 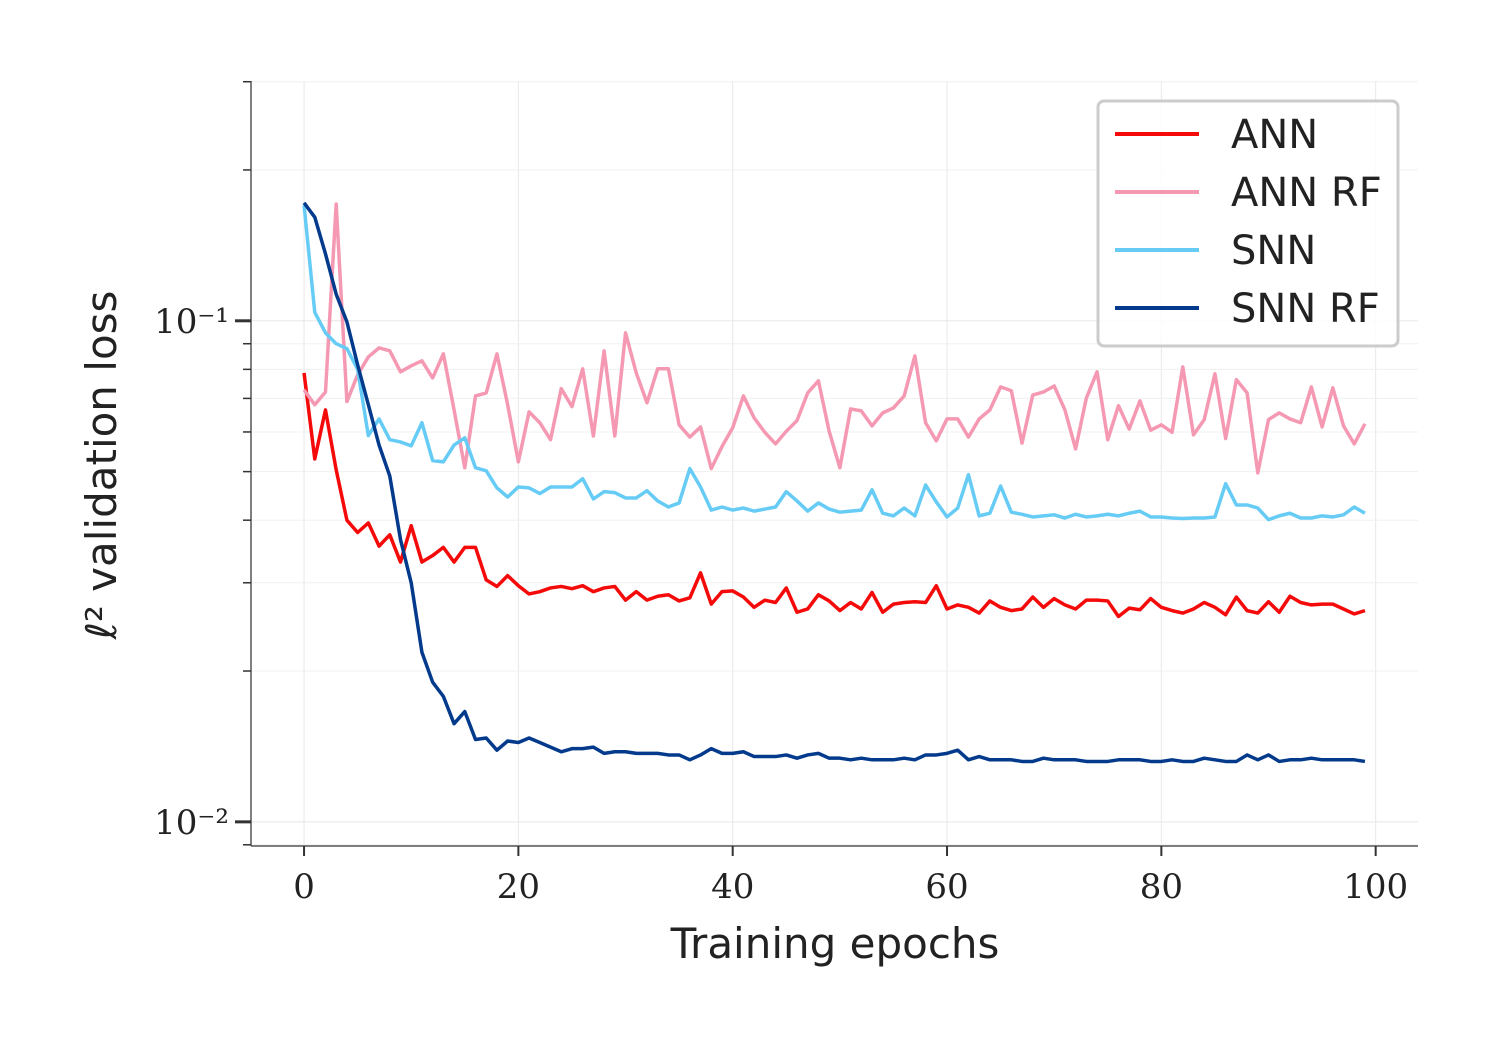 What do you see at coordinates (191, 322) in the screenshot?
I see `y-tick-label: 10⁻¹` at bounding box center [191, 322].